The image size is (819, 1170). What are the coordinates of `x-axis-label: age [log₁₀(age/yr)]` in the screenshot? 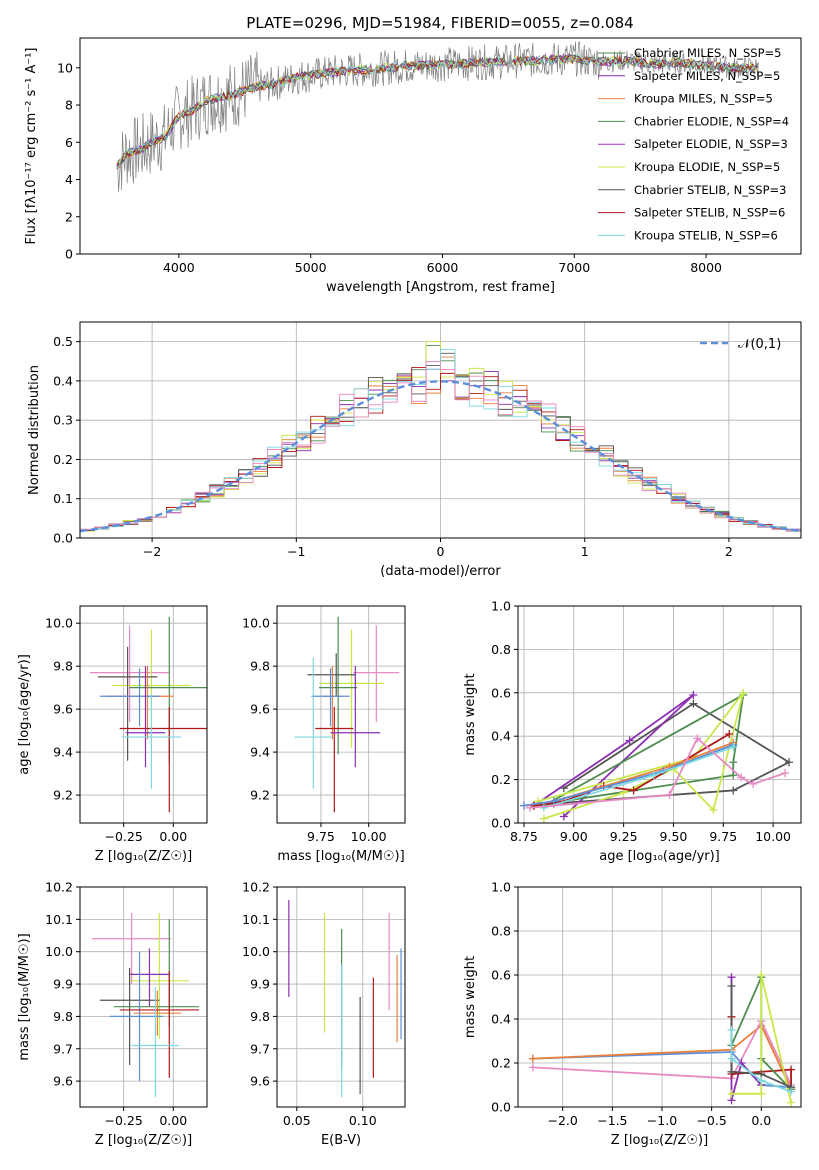 It's located at (659, 856).